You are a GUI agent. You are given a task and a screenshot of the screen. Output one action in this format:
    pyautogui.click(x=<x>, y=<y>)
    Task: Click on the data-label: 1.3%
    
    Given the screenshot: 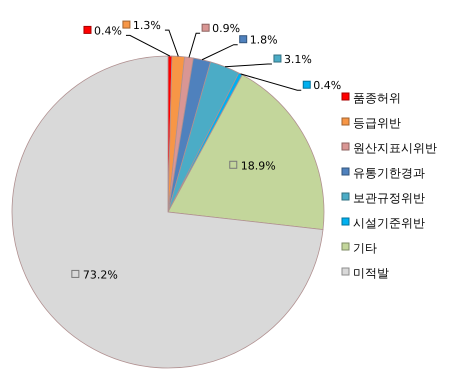 What is the action you would take?
    pyautogui.click(x=146, y=25)
    